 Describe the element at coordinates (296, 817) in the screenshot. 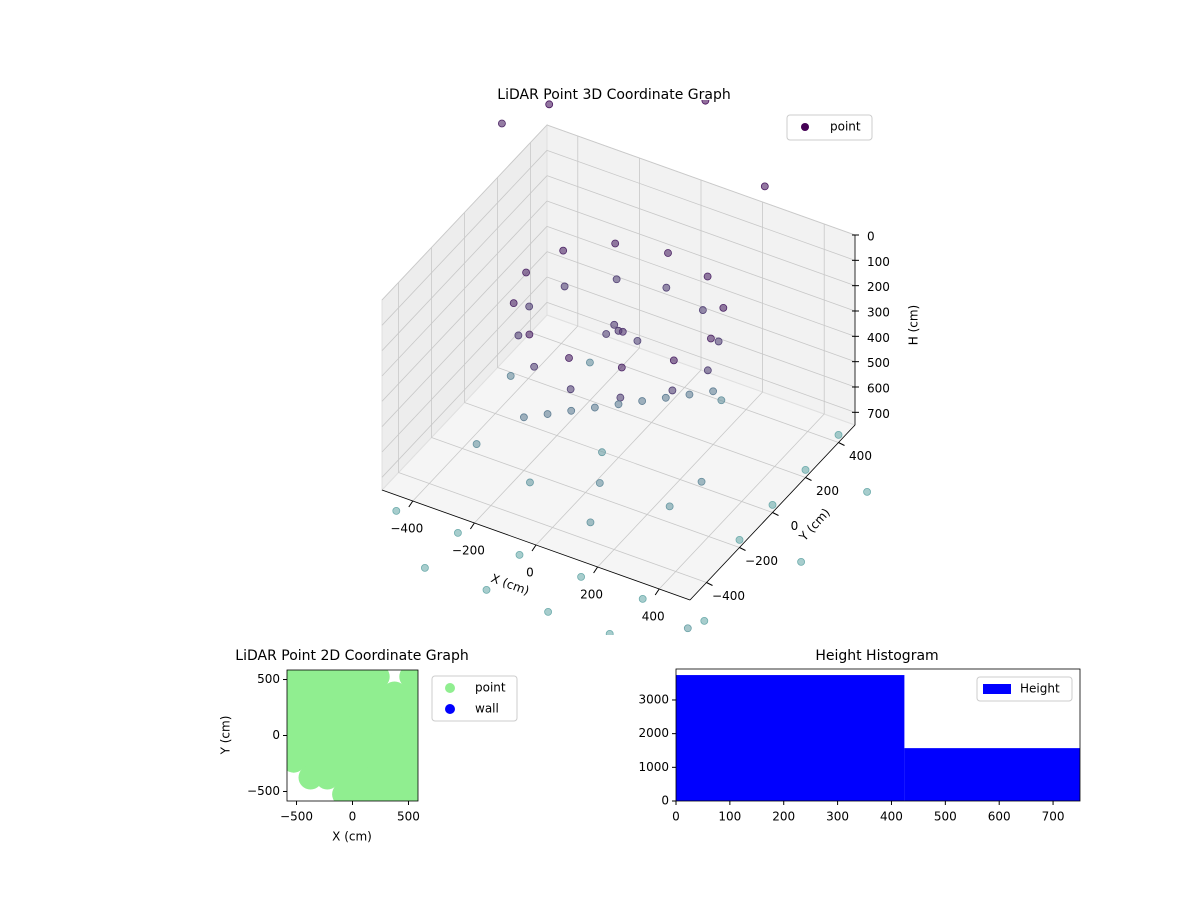

I see `x-tick-label: −500` at that location.